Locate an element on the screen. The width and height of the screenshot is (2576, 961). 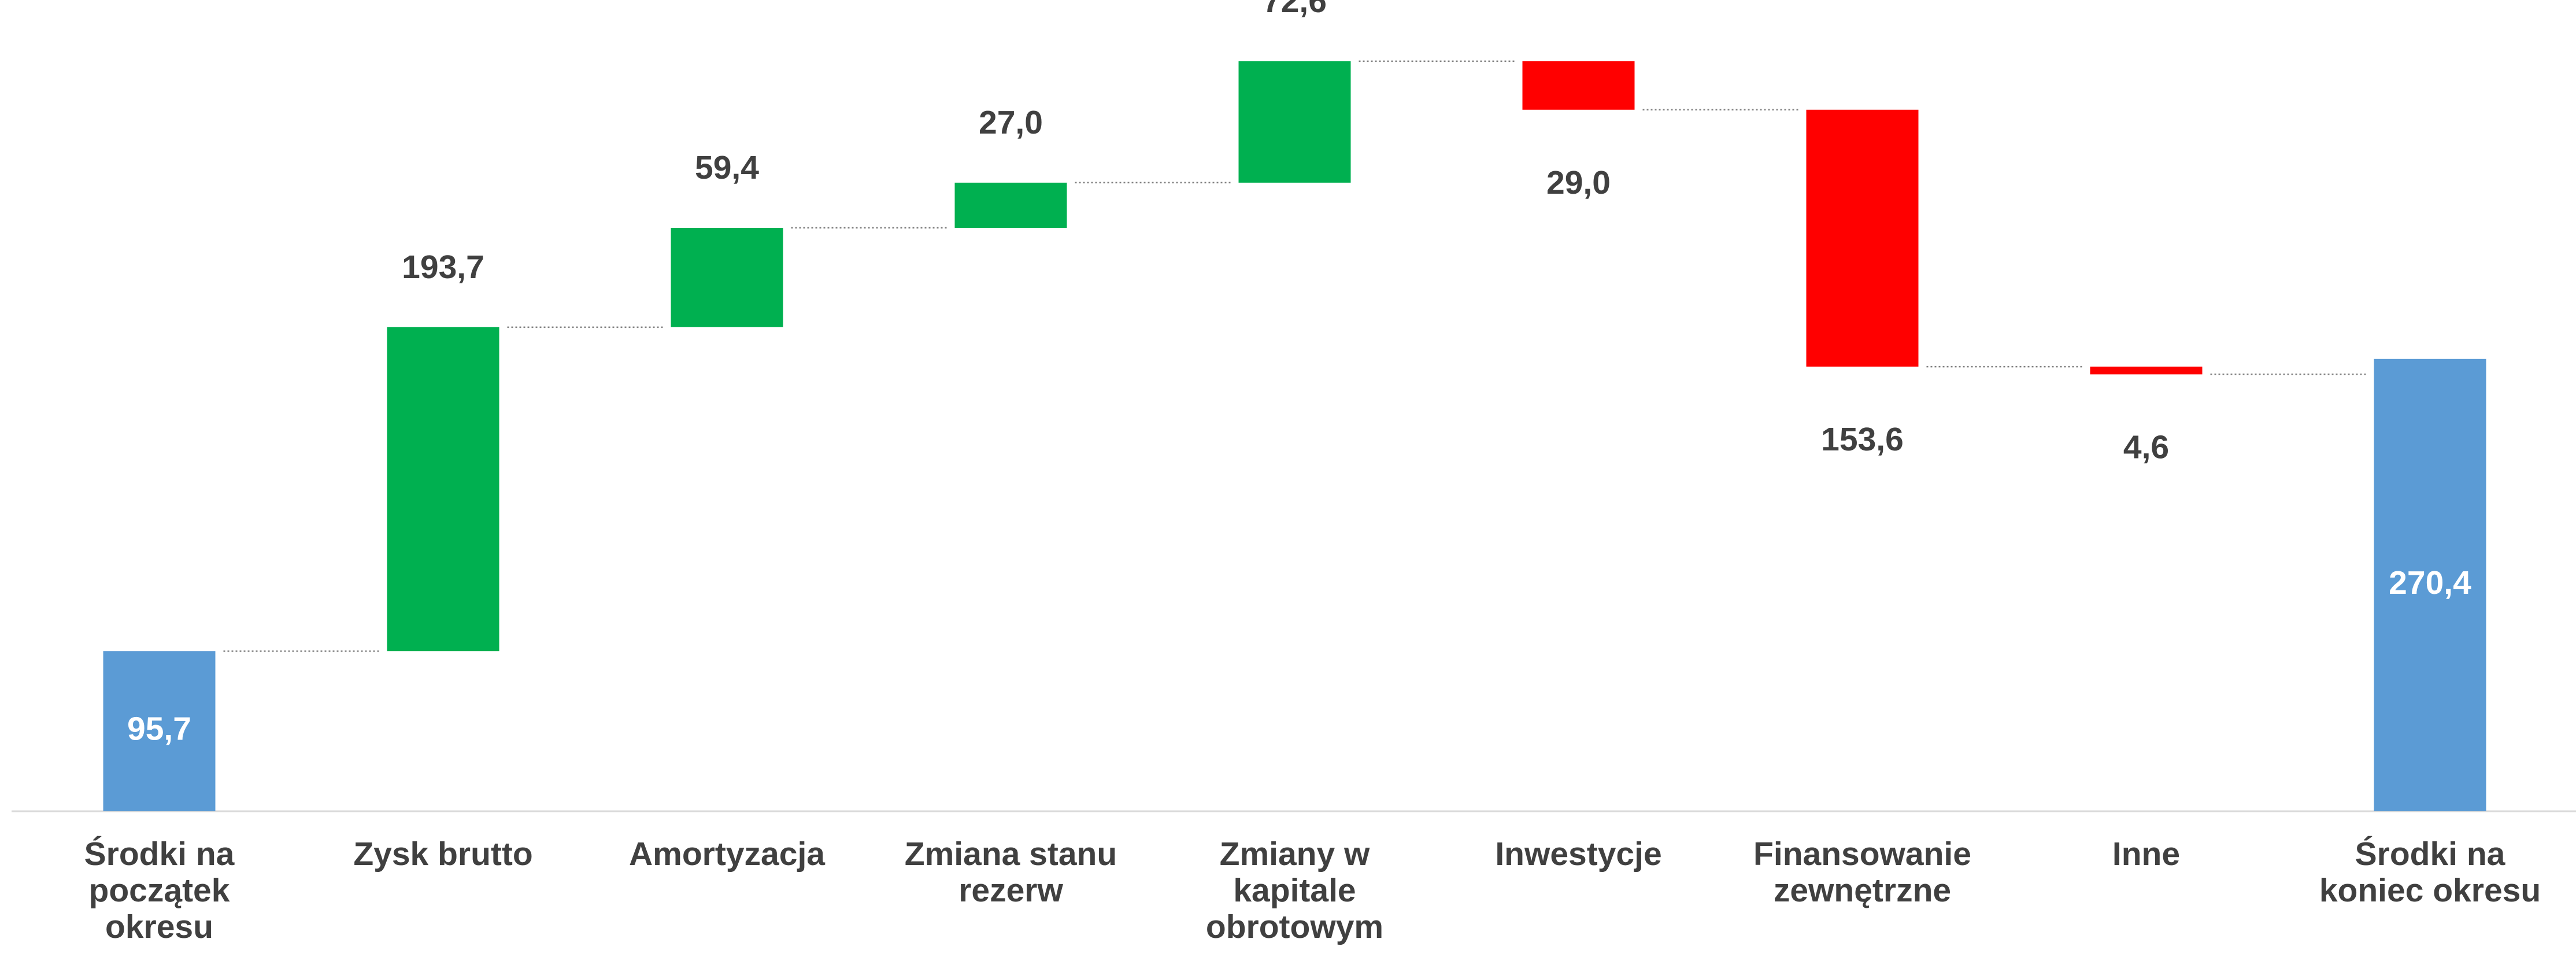
data-label: 4,6 is located at coordinates (2146, 447).